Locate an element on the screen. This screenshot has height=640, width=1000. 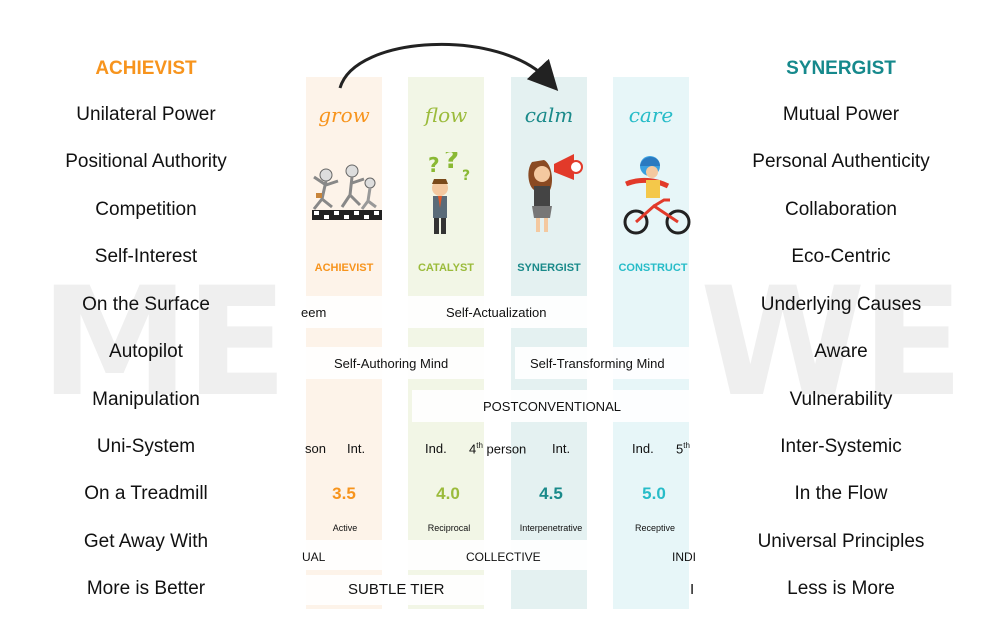
synergist-item: In the Flow is located at coordinates (841, 493).